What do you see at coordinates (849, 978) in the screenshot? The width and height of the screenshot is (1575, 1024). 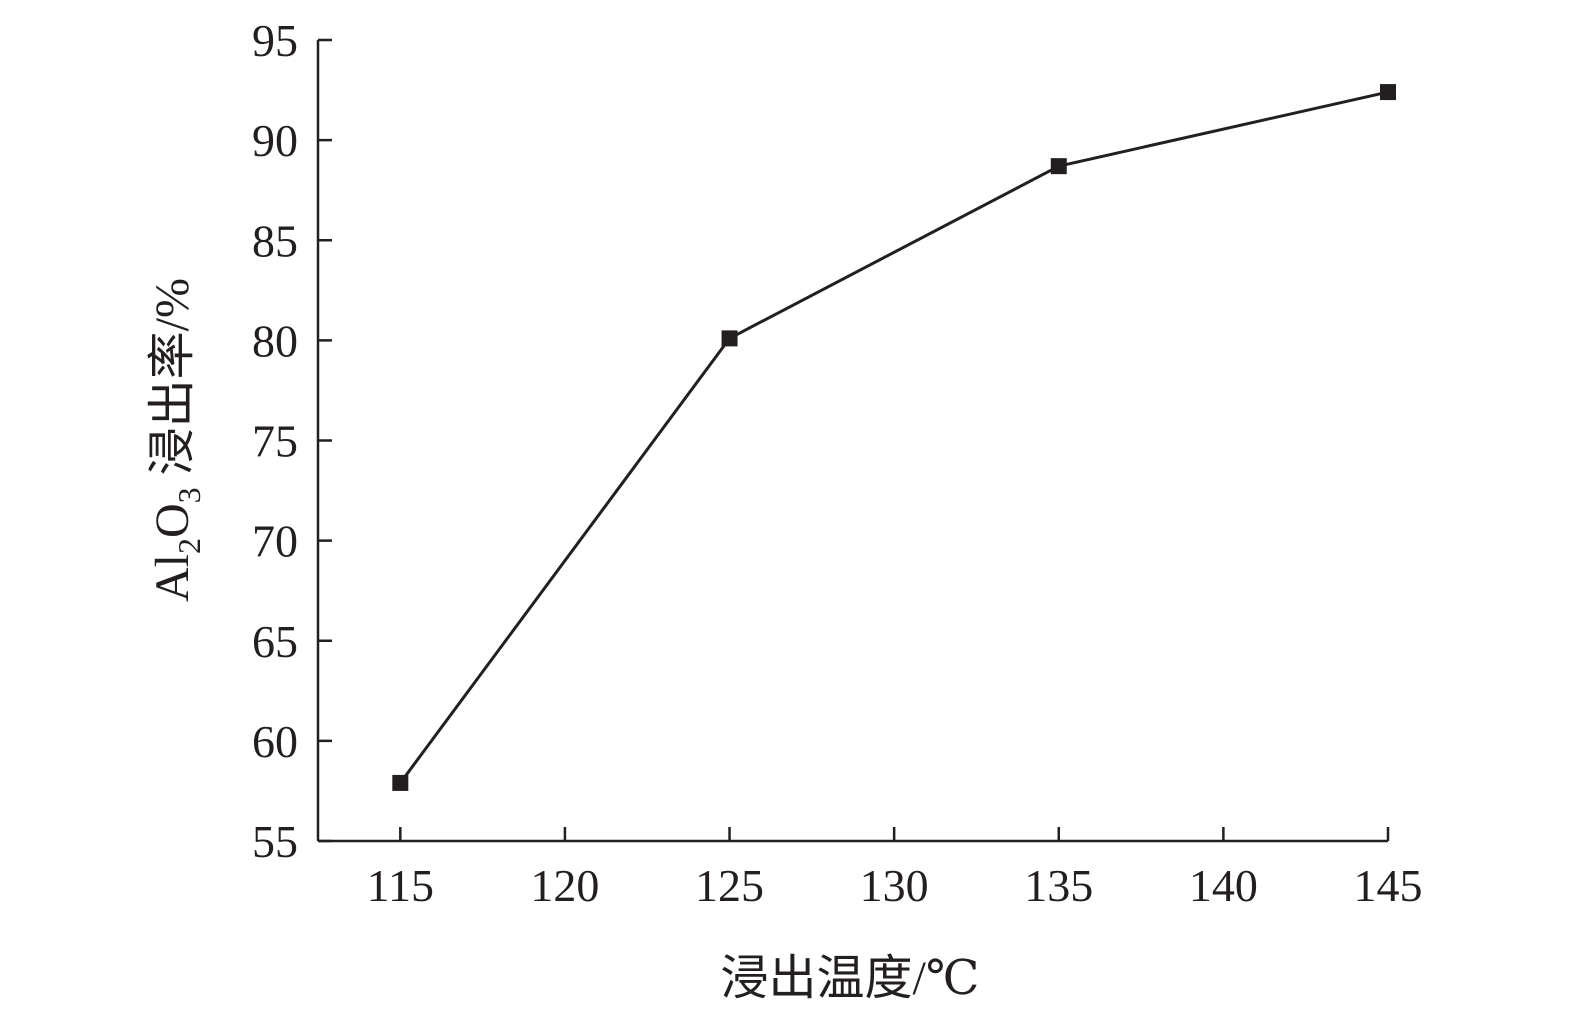 I see `x-axis-title: 浸出温度/℃` at bounding box center [849, 978].